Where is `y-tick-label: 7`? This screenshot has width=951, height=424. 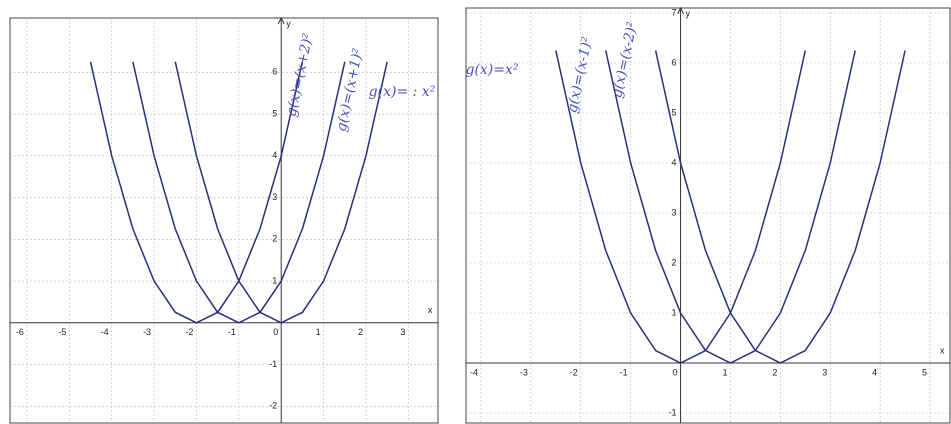 y-tick-label: 7 is located at coordinates (674, 12).